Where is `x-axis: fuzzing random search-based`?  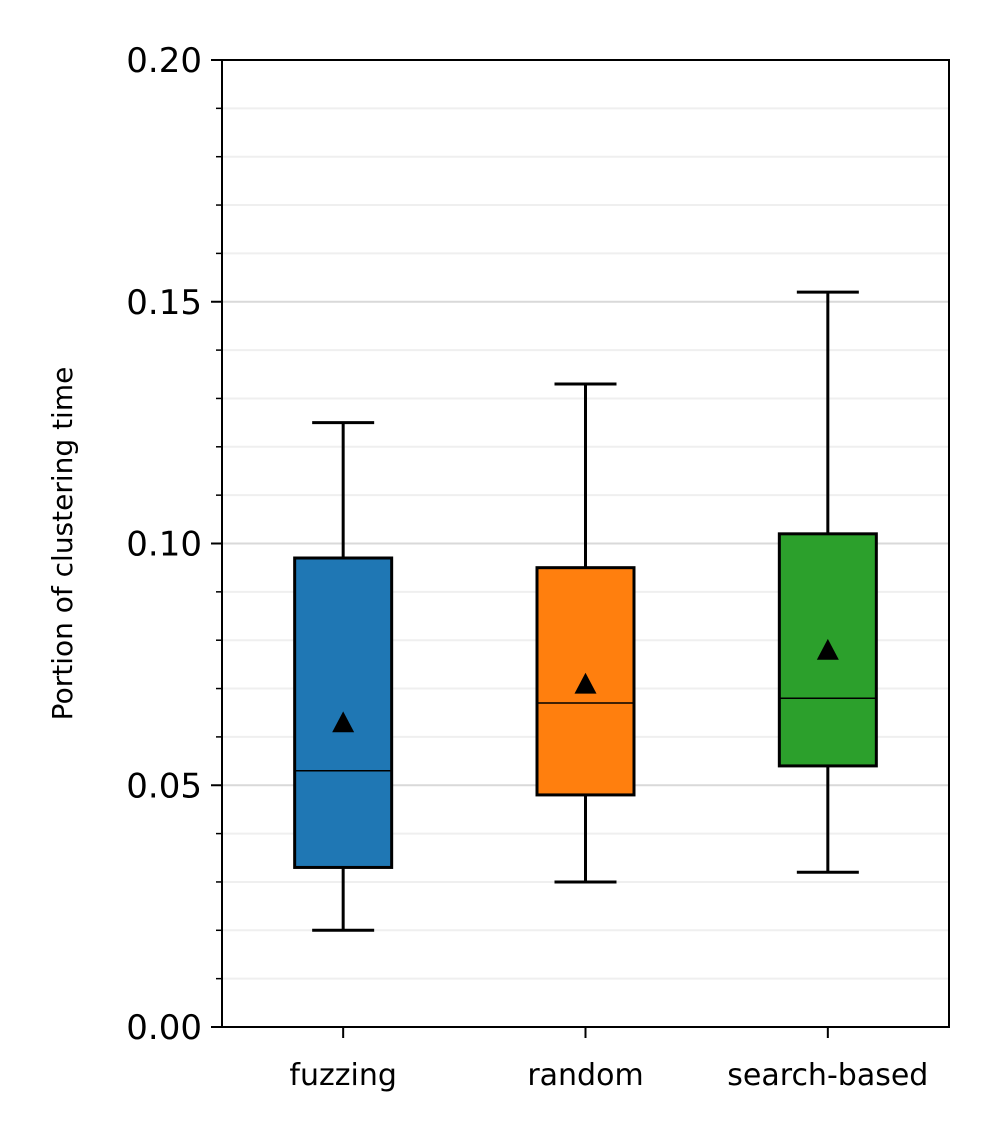
x-axis: fuzzing random search-based is located at coordinates (608, 1060).